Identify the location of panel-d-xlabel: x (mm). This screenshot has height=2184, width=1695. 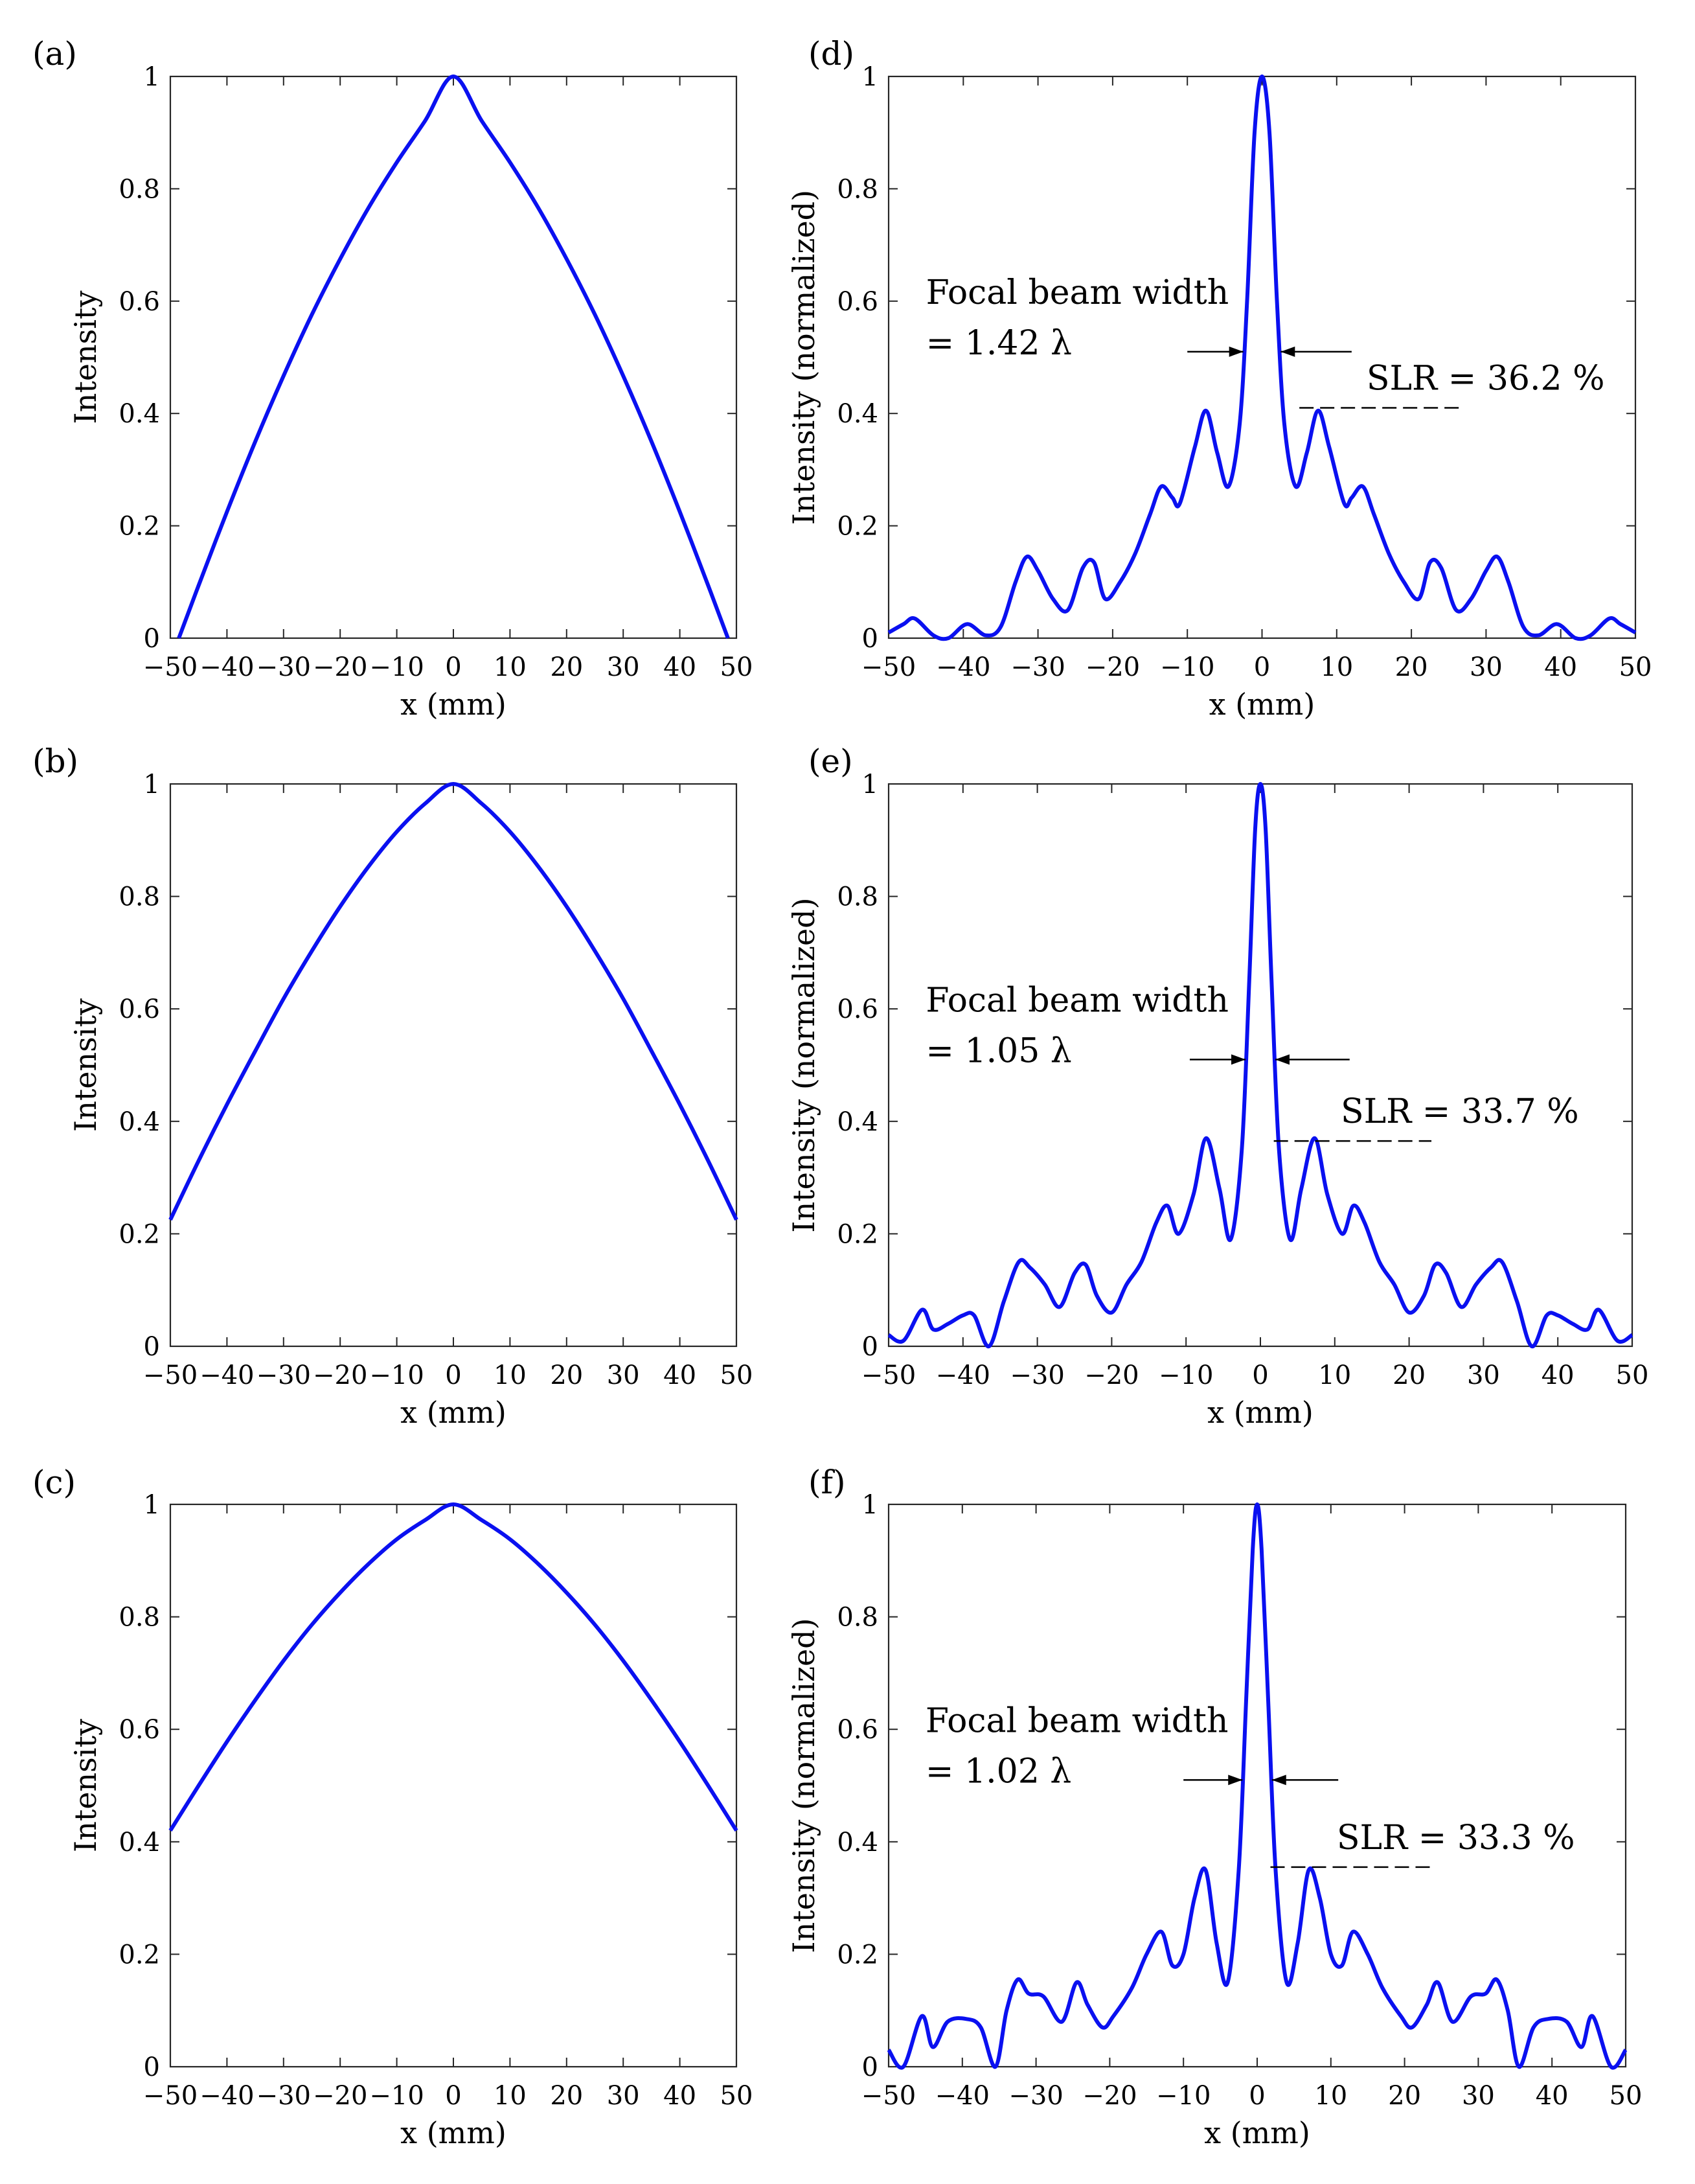
(1262, 704).